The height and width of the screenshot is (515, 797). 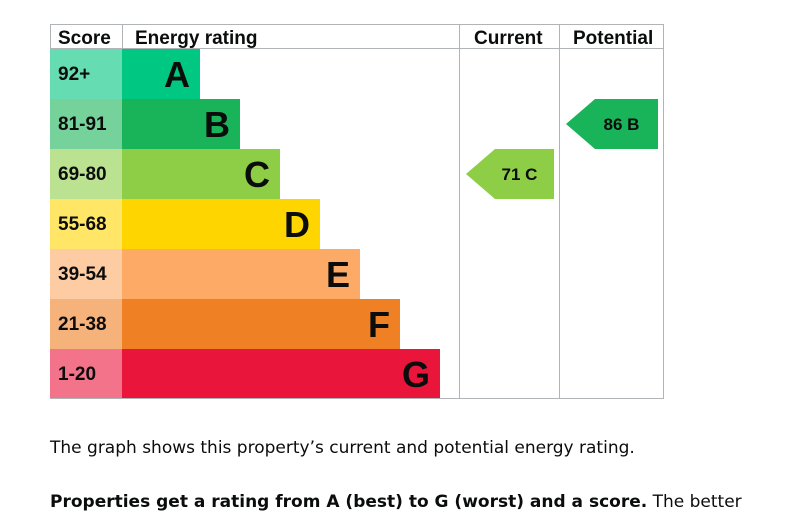 I want to click on band-bar-g, so click(x=281, y=374).